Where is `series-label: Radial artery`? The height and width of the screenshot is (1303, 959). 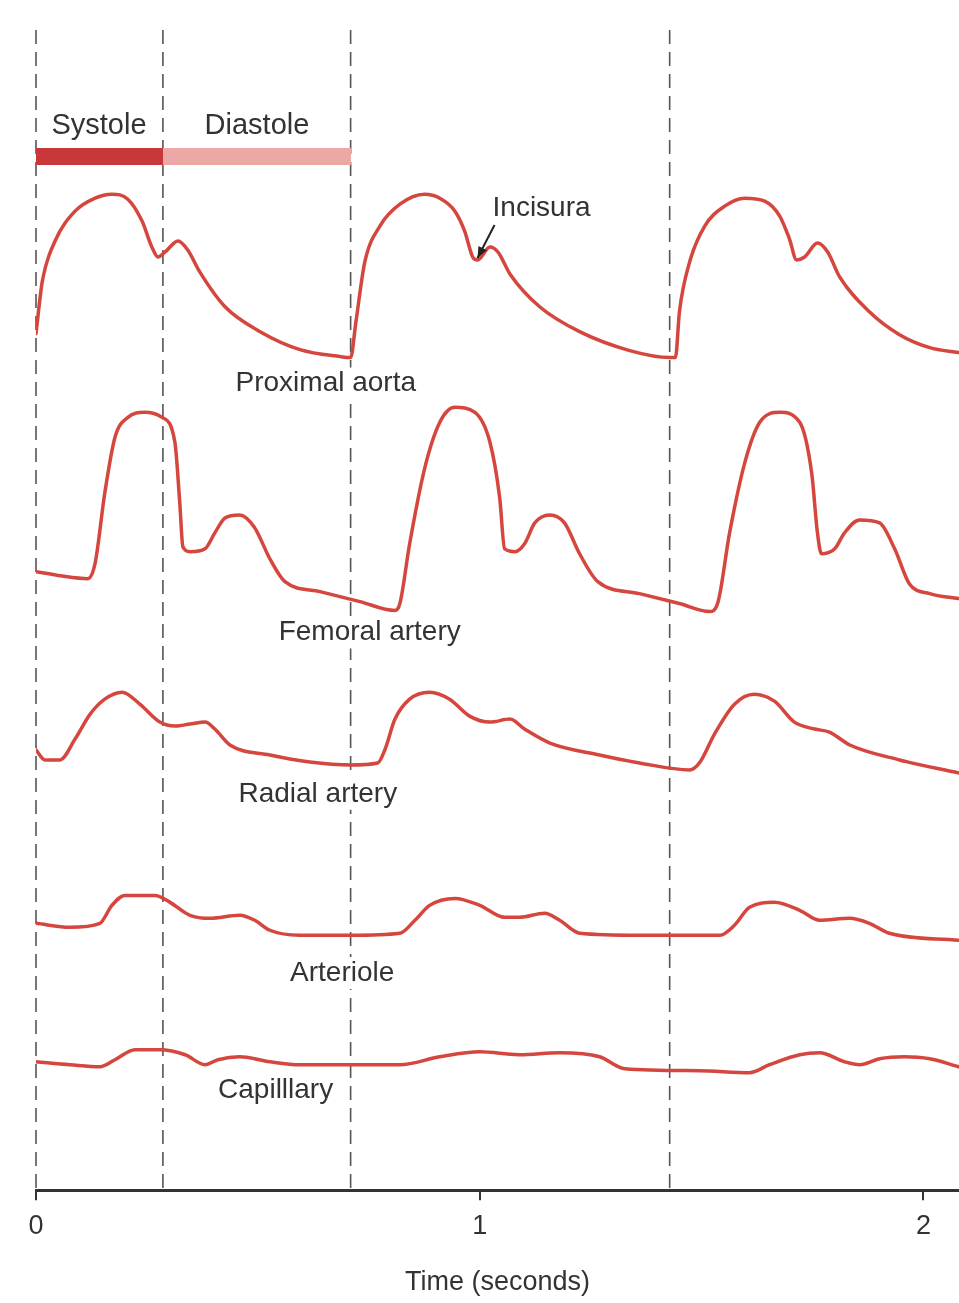 series-label: Radial artery is located at coordinates (318, 792).